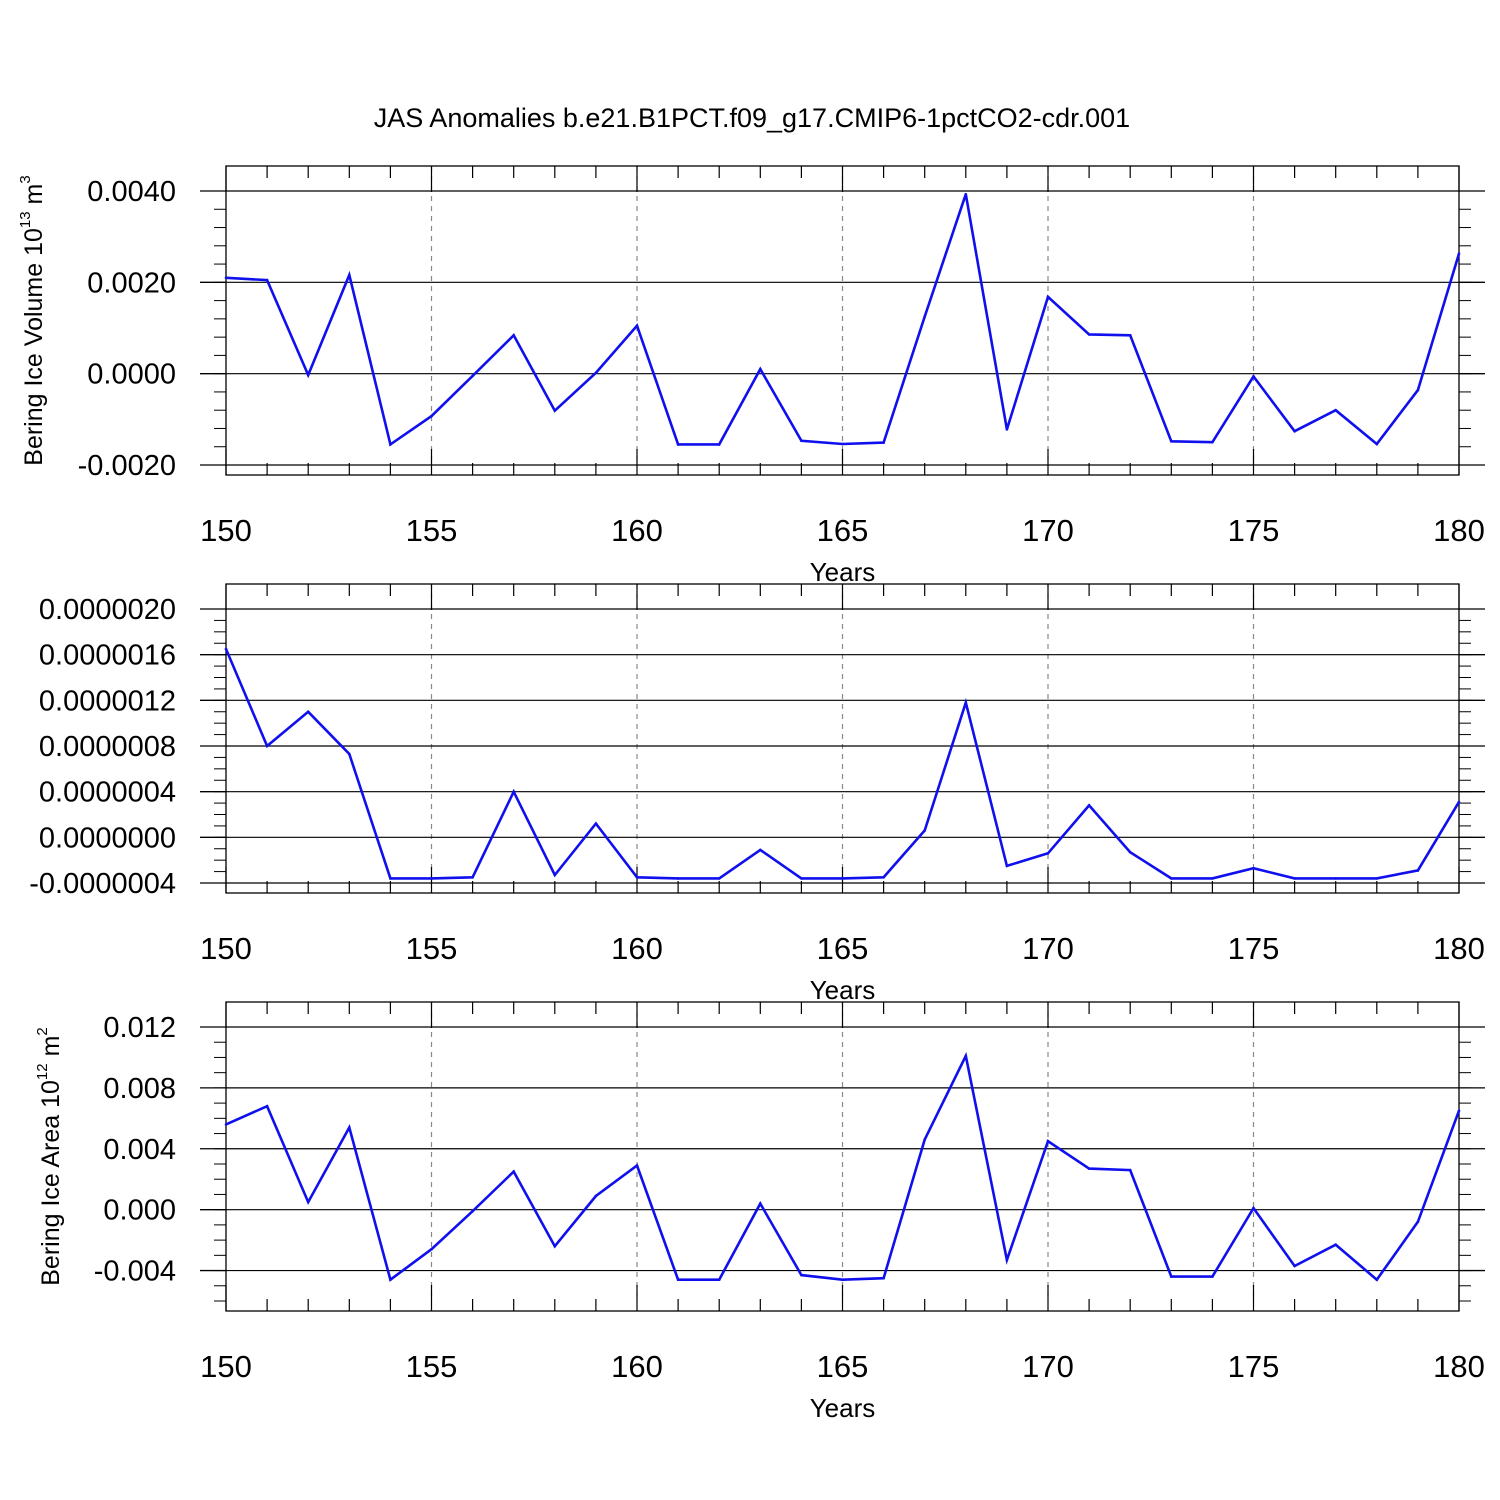 The width and height of the screenshot is (1500, 1500). Describe the element at coordinates (139, 1028) in the screenshot. I see `y-tick-label: 0.012` at that location.